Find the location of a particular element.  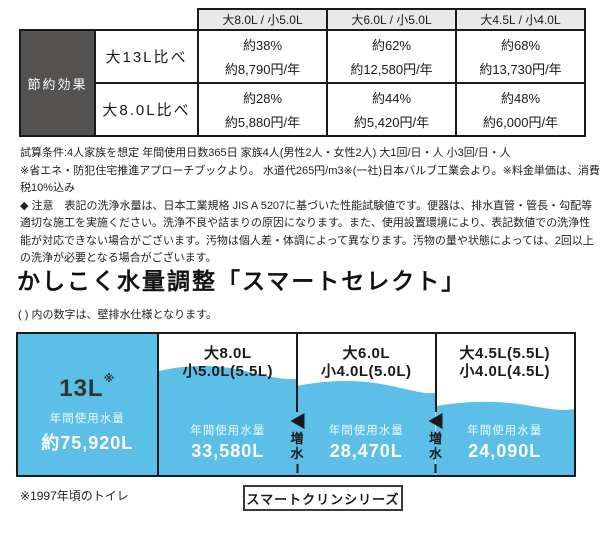

chart-column-6l: 増水 大6.0L 小4.0L(5.0L) 年間使用水量 28,470L is located at coordinates (363, 404).